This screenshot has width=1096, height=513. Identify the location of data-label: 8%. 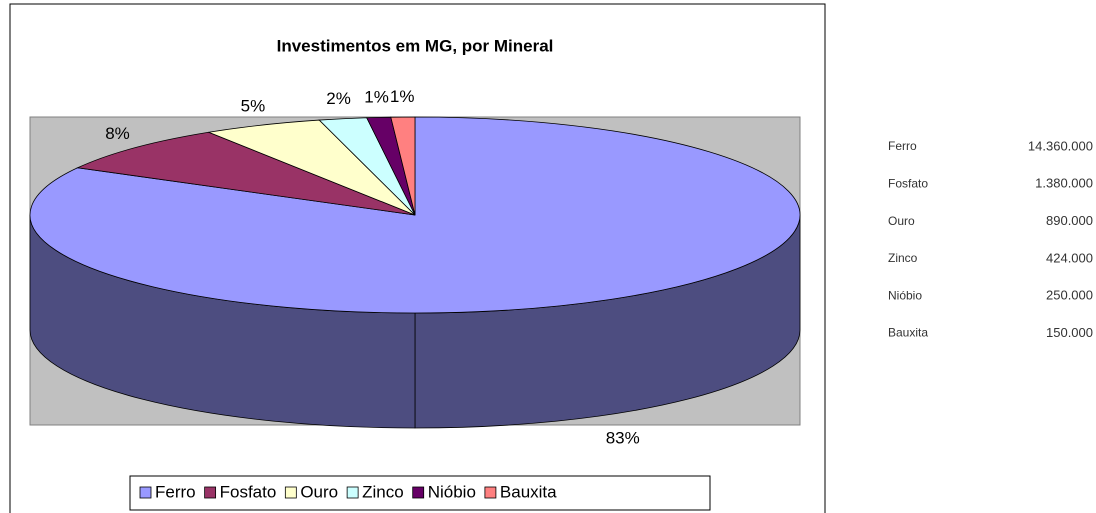
(117, 133).